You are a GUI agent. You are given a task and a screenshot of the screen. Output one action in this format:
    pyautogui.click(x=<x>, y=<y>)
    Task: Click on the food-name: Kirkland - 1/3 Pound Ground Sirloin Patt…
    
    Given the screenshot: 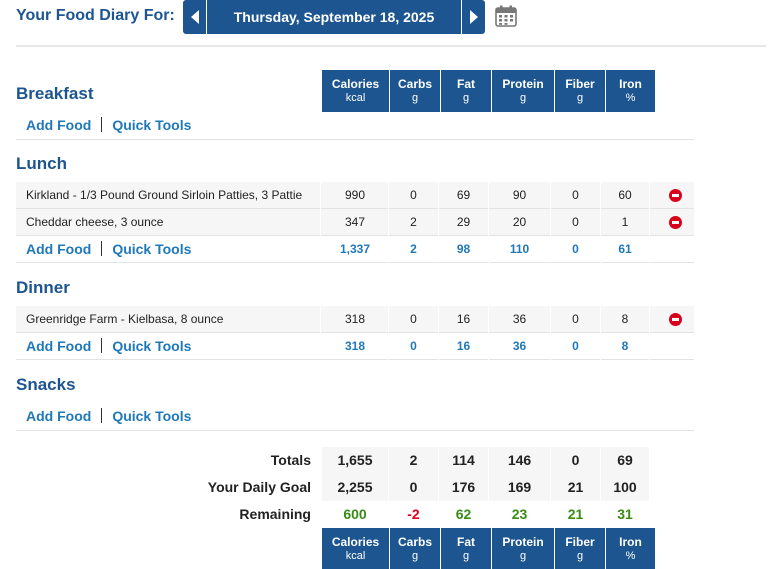 What is the action you would take?
    pyautogui.click(x=168, y=195)
    